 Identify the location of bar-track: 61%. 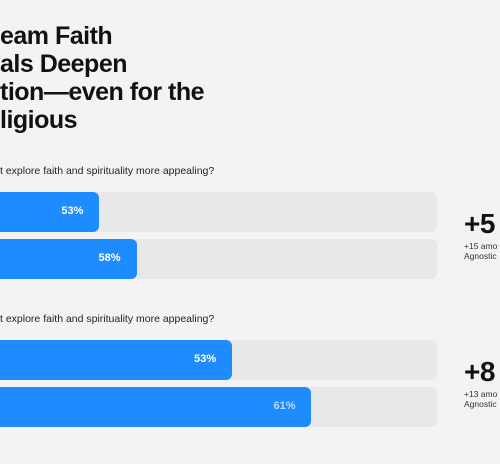
(218, 407).